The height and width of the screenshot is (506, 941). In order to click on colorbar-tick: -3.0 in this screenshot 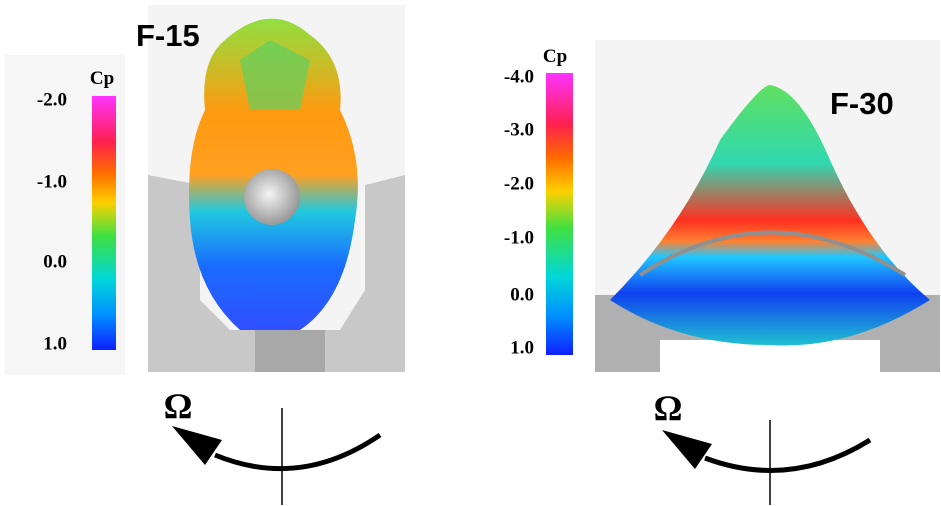, I will do `click(519, 129)`.